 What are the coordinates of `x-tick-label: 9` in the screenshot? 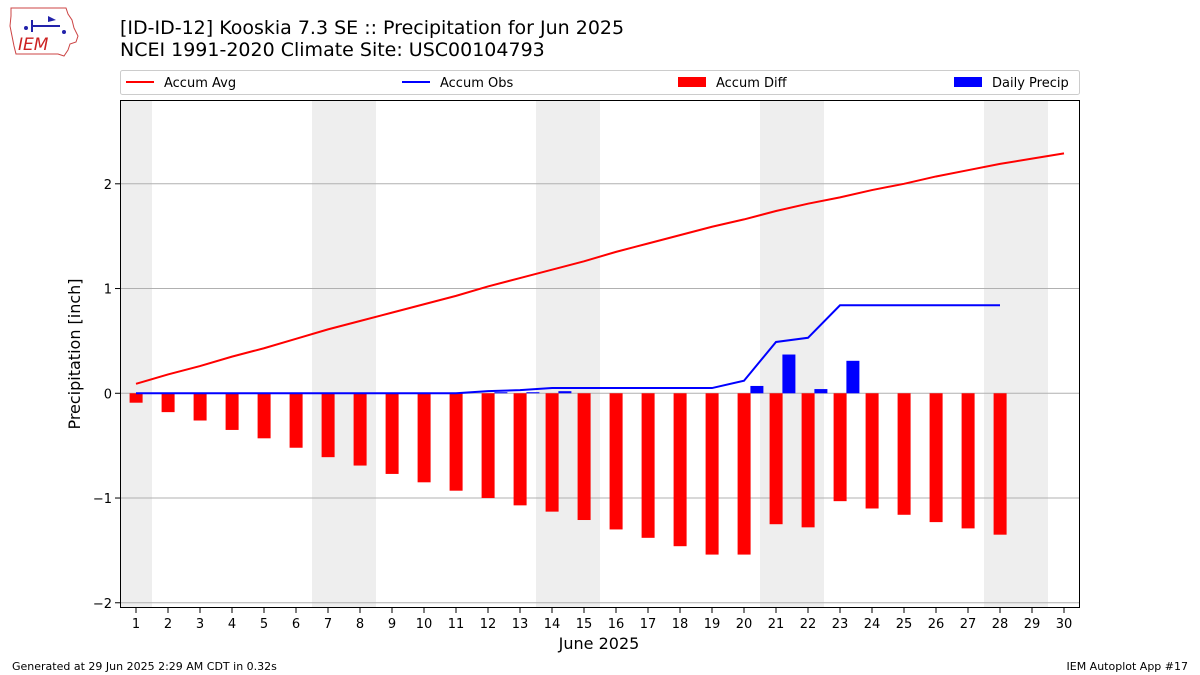 It's located at (392, 624).